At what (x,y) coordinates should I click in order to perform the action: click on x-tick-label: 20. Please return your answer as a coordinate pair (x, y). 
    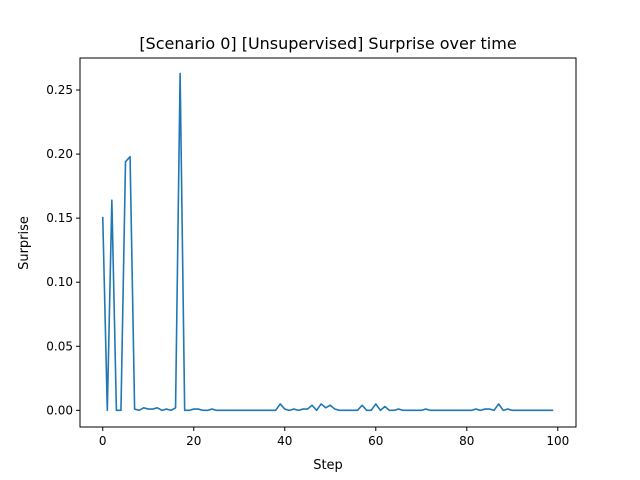
    Looking at the image, I should click on (193, 441).